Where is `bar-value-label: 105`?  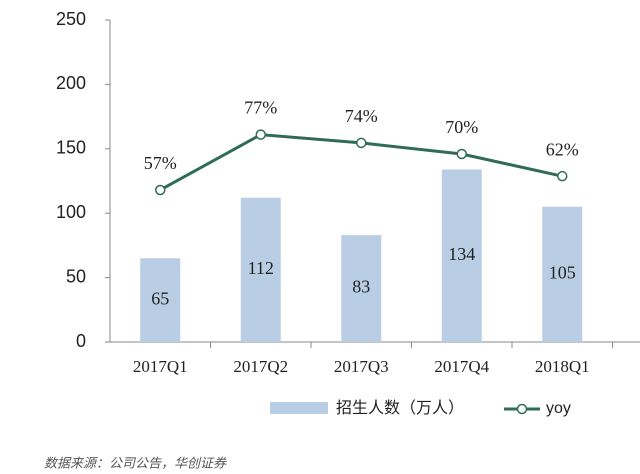 bar-value-label: 105 is located at coordinates (562, 273).